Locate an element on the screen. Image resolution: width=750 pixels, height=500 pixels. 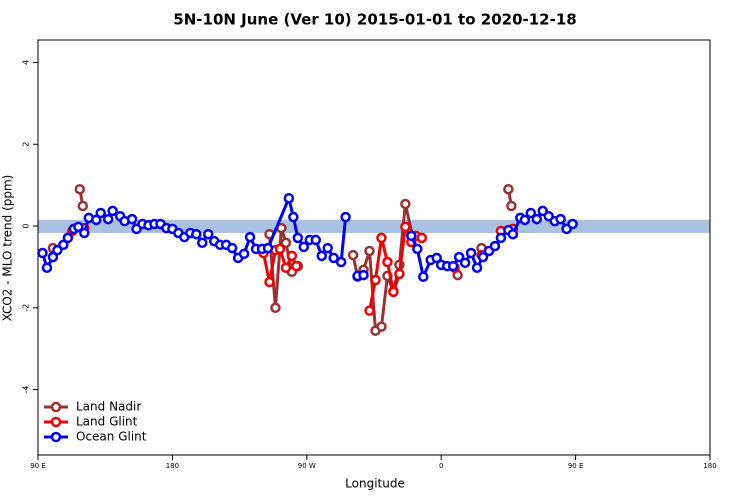
y-tick-label: 0 is located at coordinates (26, 225).